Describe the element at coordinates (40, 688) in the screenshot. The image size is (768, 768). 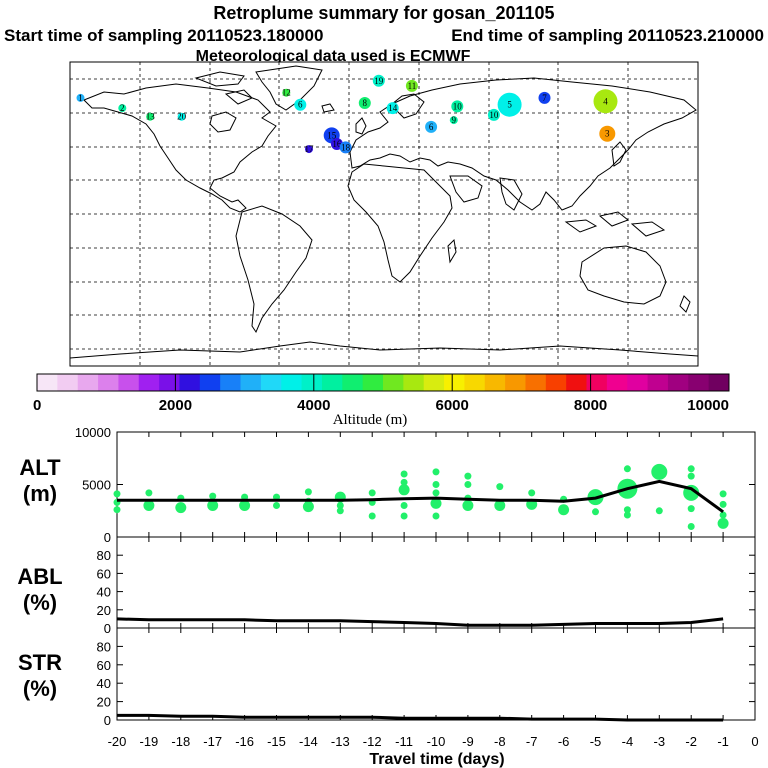
I see `str-label-bottom: (%)` at that location.